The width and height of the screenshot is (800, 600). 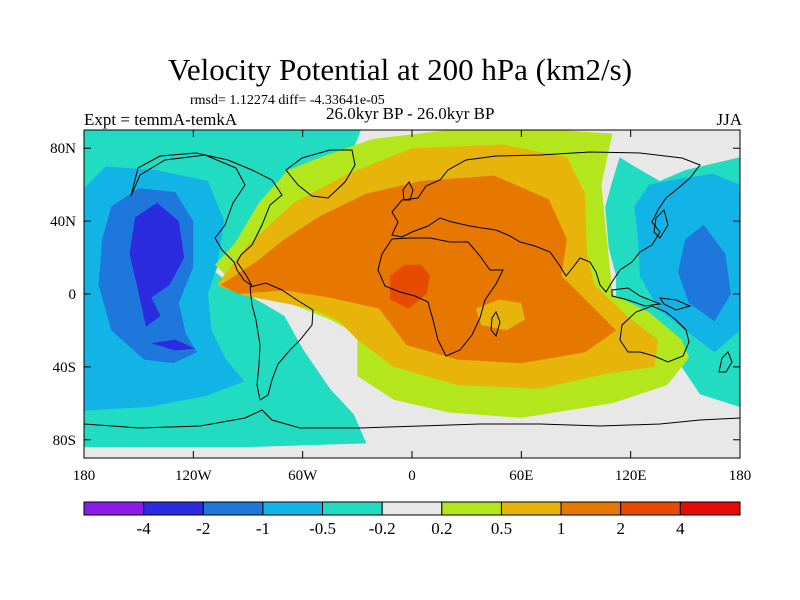 What do you see at coordinates (408, 191) in the screenshot?
I see `coast-uk` at bounding box center [408, 191].